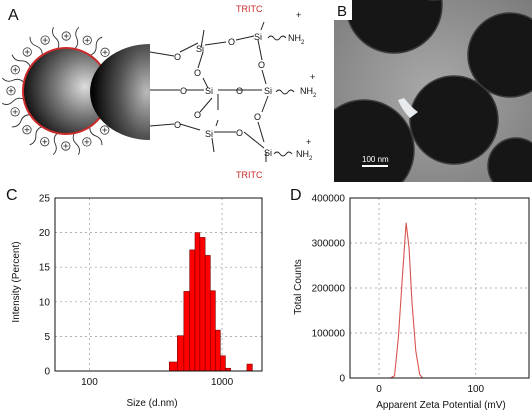  What do you see at coordinates (12, 195) in the screenshot?
I see `panel-c-letter: C` at bounding box center [12, 195].